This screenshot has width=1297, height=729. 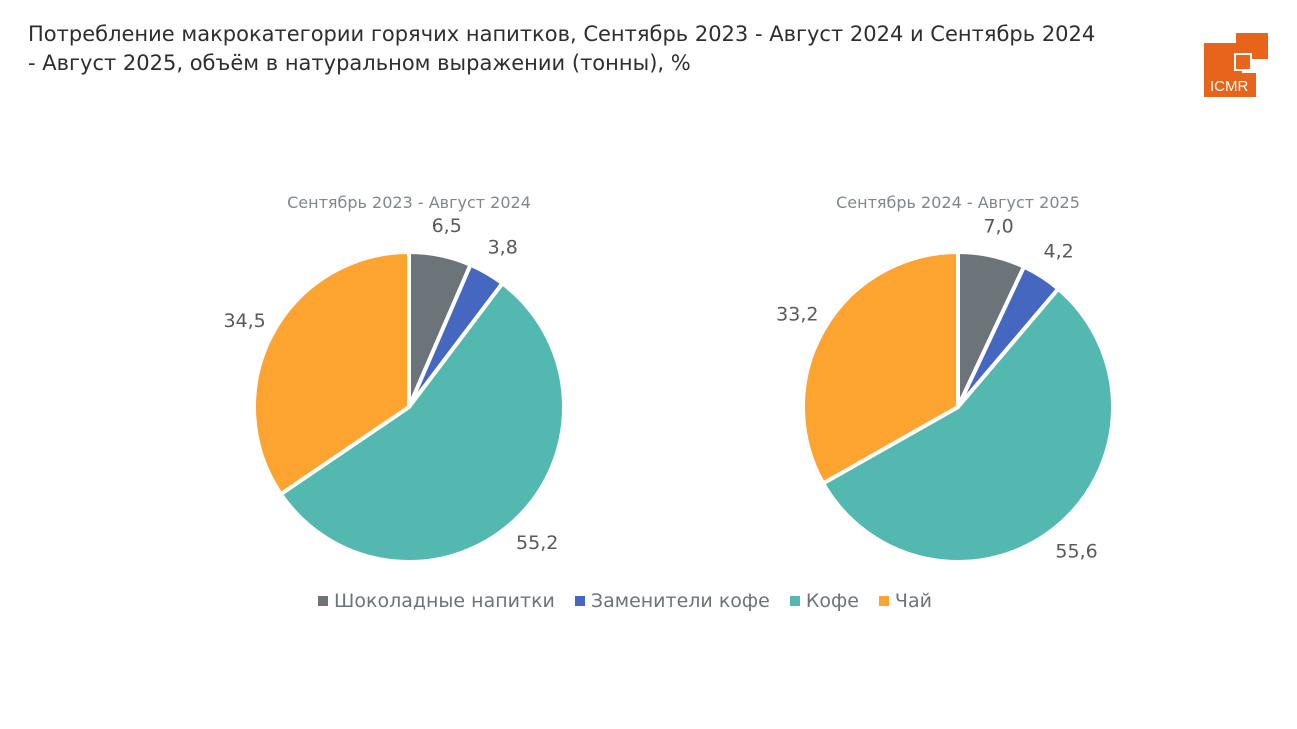 I want to click on data-label: 3,8, so click(x=503, y=247).